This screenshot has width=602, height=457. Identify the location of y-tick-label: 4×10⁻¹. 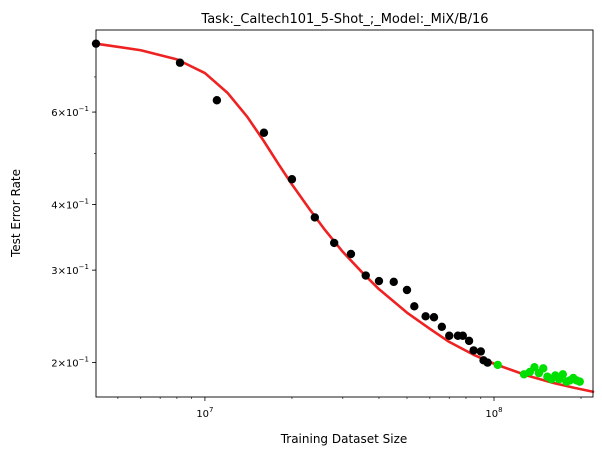
(70, 205).